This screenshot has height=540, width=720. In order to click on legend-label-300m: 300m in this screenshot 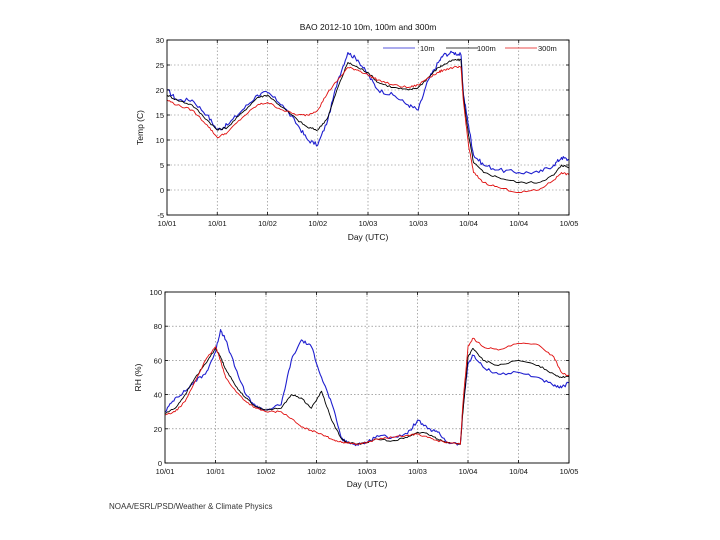, I will do `click(547, 48)`.